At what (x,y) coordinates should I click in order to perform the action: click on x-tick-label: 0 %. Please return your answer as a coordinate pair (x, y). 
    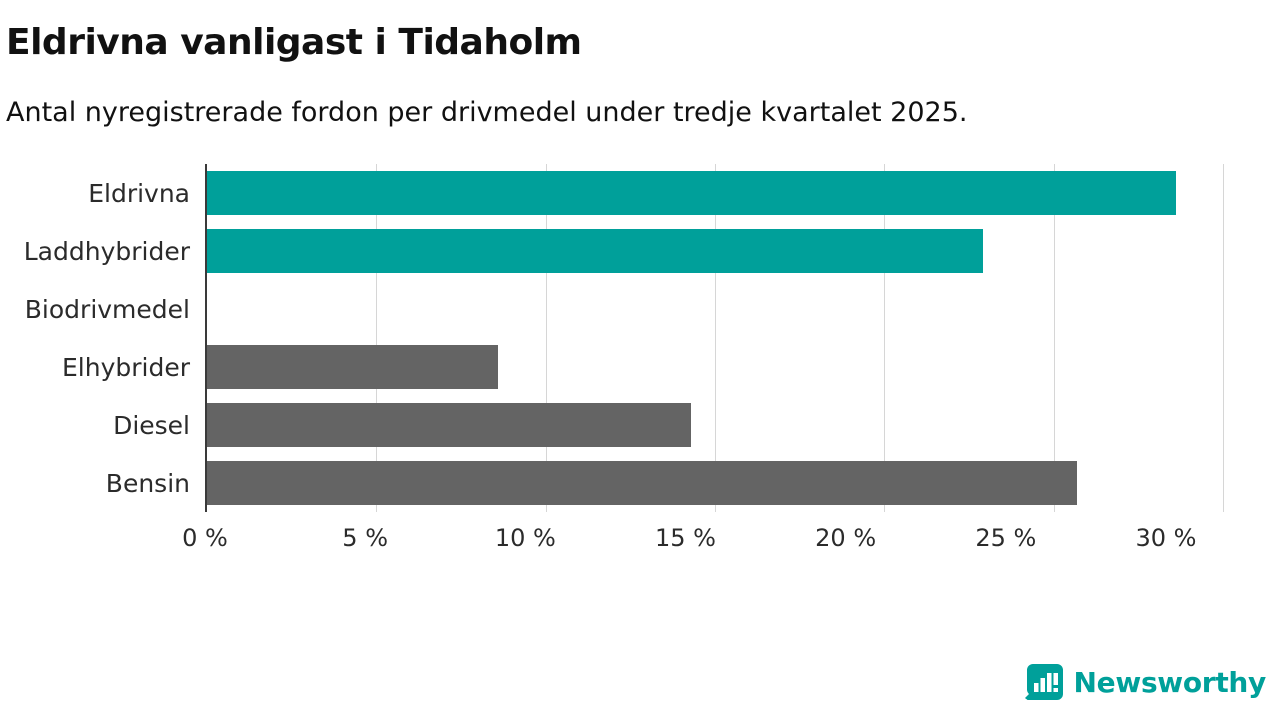
    Looking at the image, I should click on (205, 538).